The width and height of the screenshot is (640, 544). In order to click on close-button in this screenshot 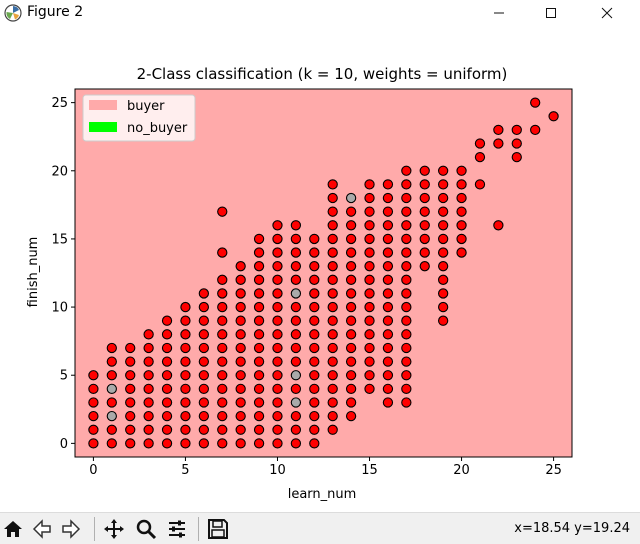, I will do `click(607, 13)`.